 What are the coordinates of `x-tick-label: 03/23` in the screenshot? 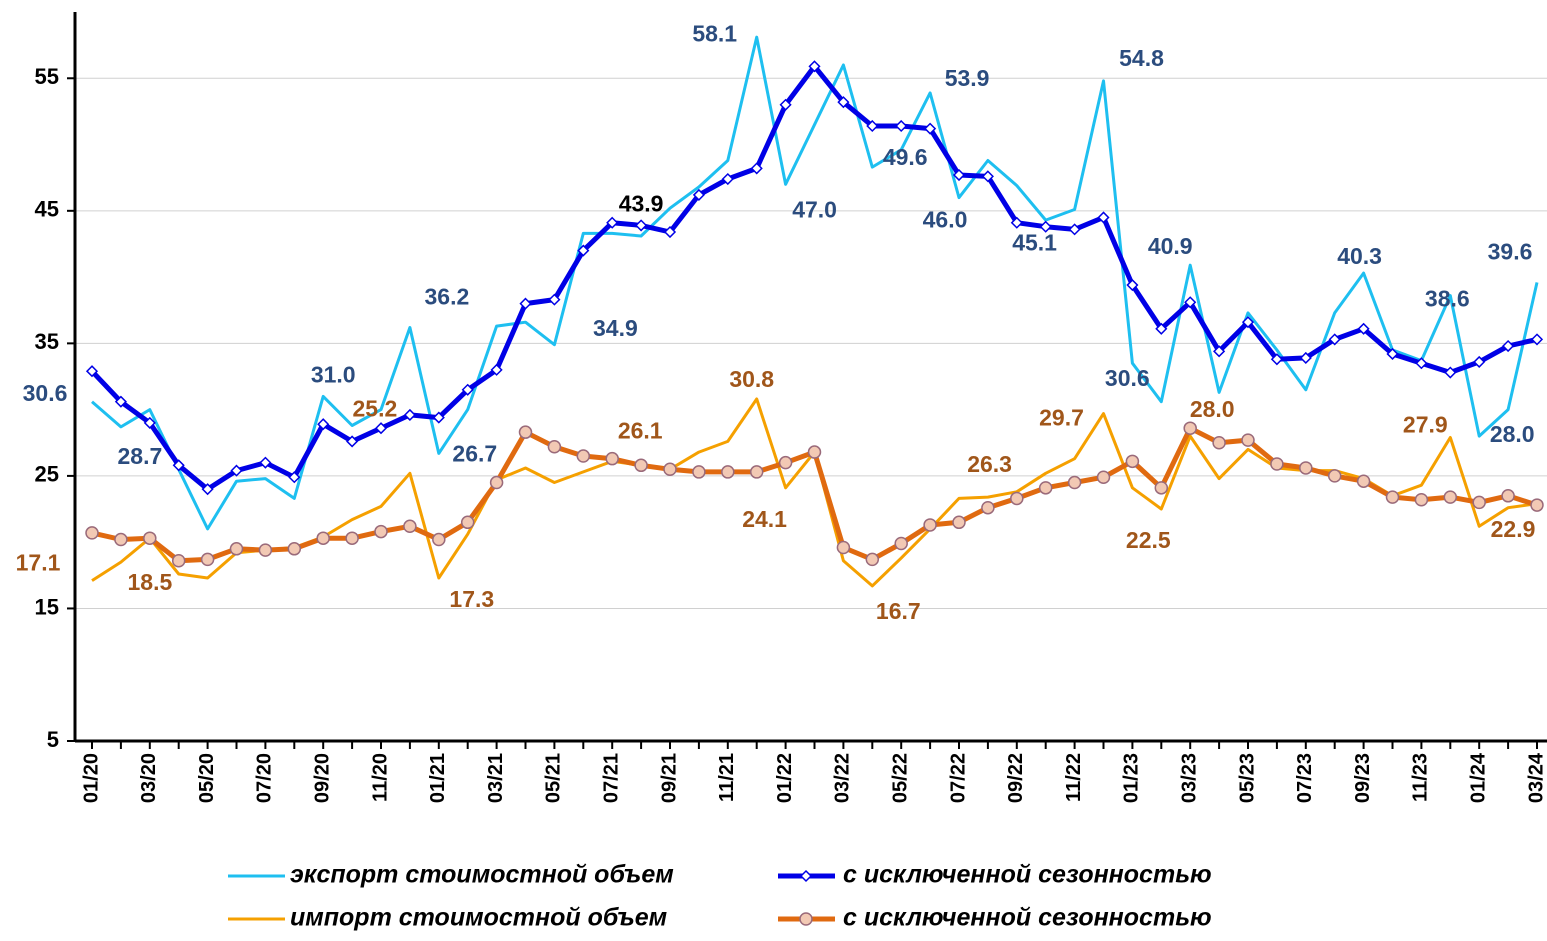 It's located at (1189, 778).